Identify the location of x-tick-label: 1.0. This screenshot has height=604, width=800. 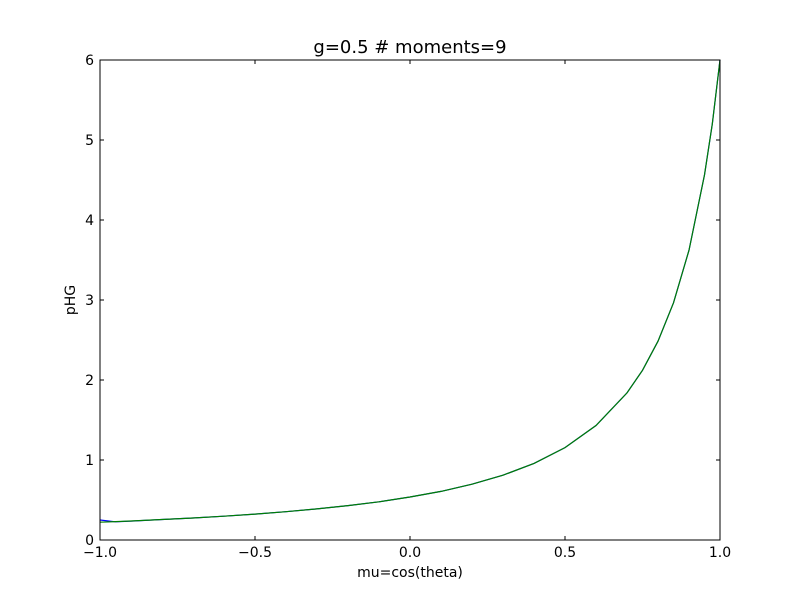
(720, 553).